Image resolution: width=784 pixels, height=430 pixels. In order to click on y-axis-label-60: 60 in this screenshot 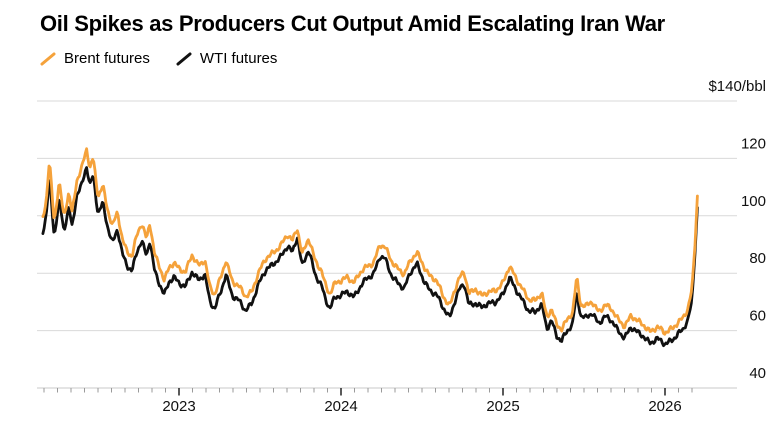, I will do `click(757, 316)`.